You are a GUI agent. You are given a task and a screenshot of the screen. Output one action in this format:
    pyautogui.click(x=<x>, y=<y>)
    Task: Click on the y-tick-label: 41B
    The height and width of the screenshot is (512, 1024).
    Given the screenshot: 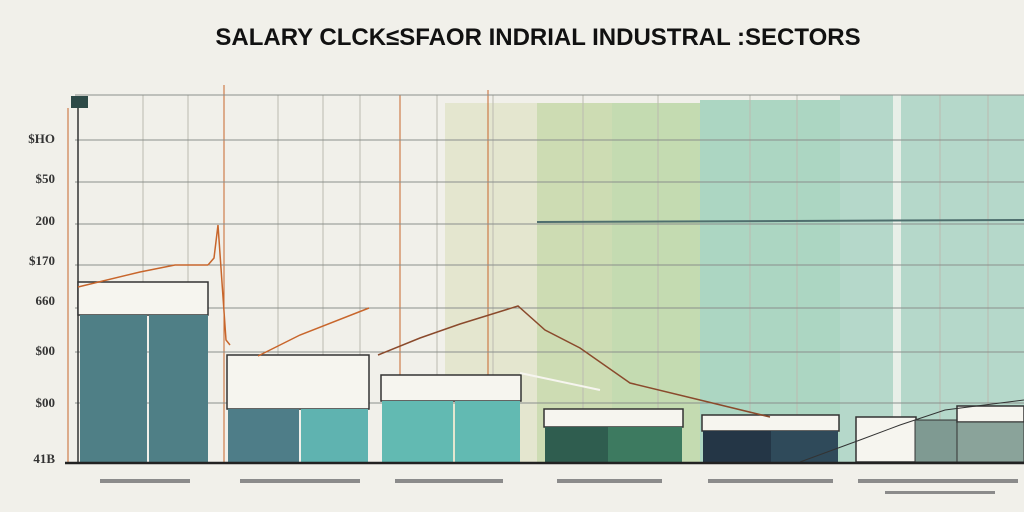 What is the action you would take?
    pyautogui.click(x=44, y=458)
    